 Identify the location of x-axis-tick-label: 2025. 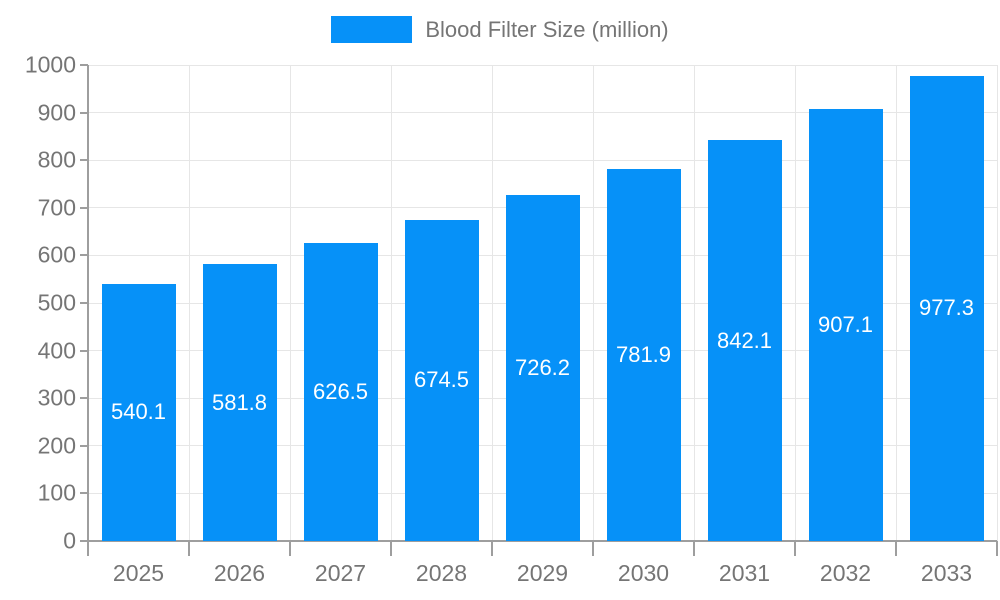
(138, 573).